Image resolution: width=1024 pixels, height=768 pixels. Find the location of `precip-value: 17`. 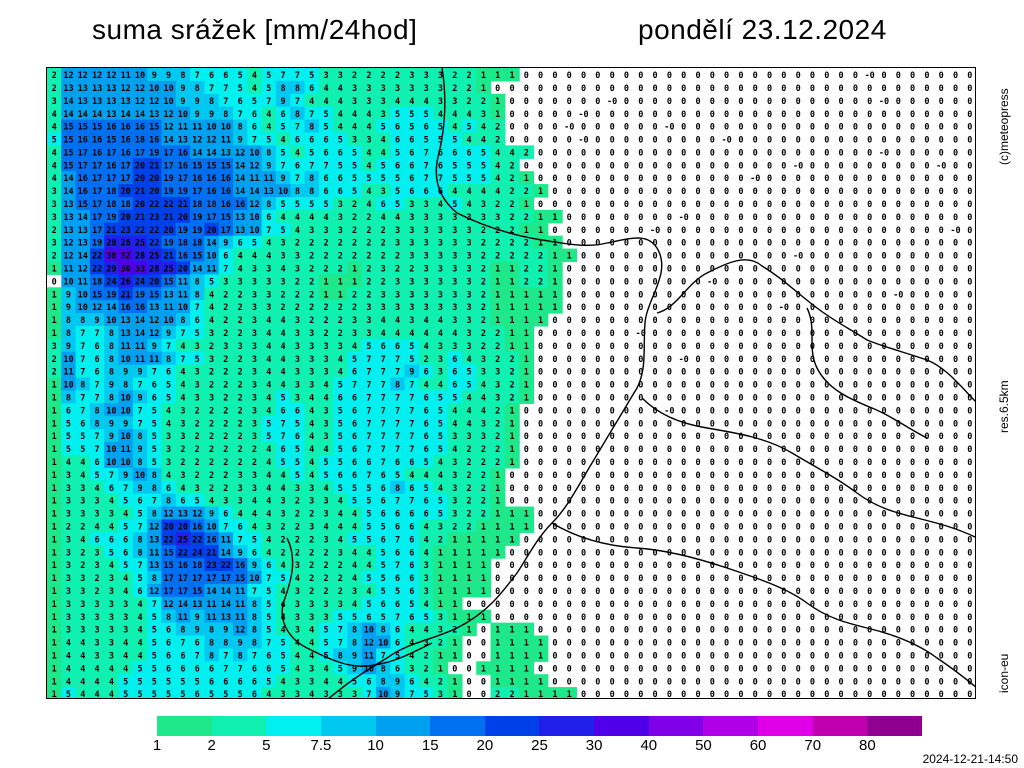

precip-value: 17 is located at coordinates (168, 153).